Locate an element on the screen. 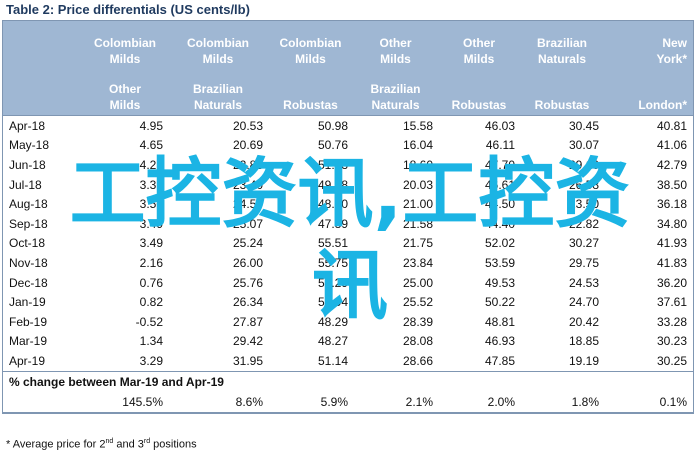 This screenshot has width=695, height=460. value-cell: 44.40 is located at coordinates (499, 223).